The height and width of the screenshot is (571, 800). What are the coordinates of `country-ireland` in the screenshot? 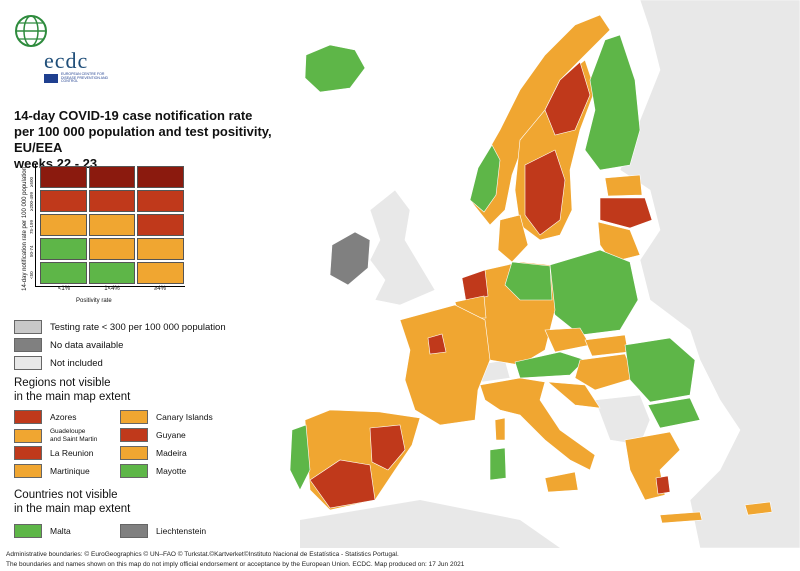 It's located at (350, 258).